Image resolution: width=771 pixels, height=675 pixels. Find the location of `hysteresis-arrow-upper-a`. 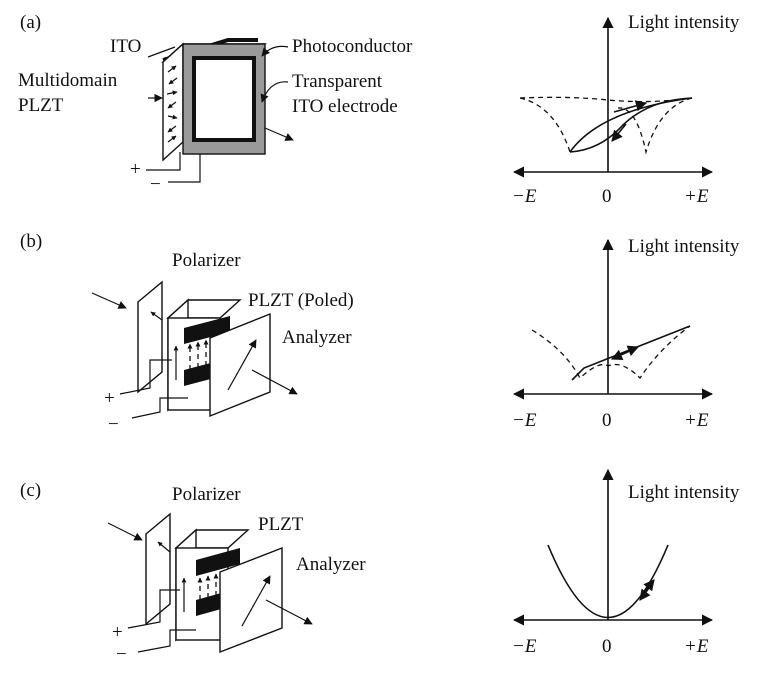

hysteresis-arrow-upper-a is located at coordinates (630, 106).